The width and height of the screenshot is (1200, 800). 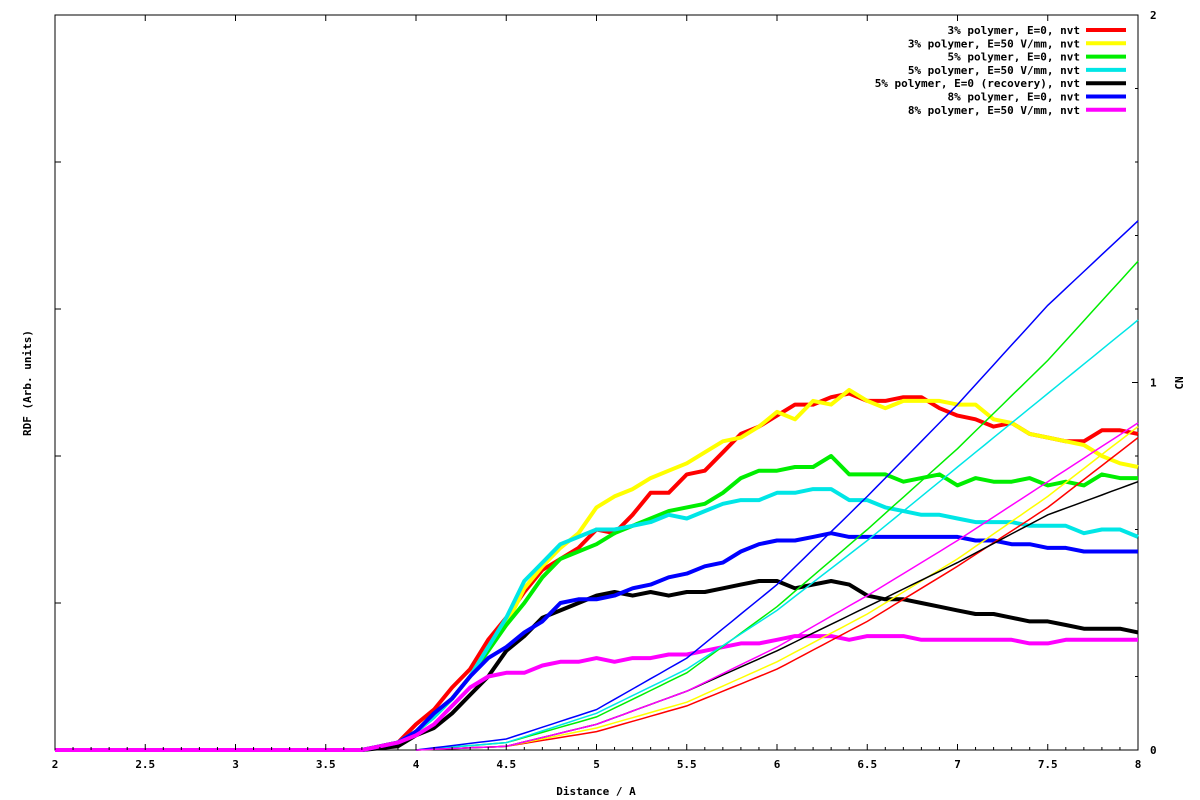 I want to click on legend-label: 3% polymer, E=50 V/mm, nvt, so click(x=994, y=43).